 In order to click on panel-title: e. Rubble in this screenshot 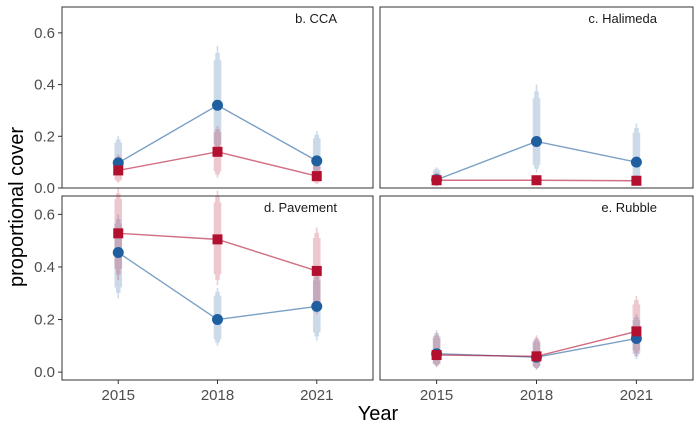, I will do `click(629, 207)`.